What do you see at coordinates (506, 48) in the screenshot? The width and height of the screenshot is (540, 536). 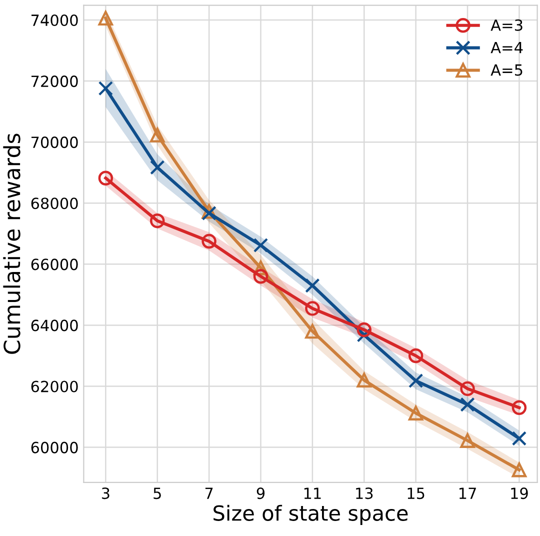 I see `legend-label: A=4` at bounding box center [506, 48].